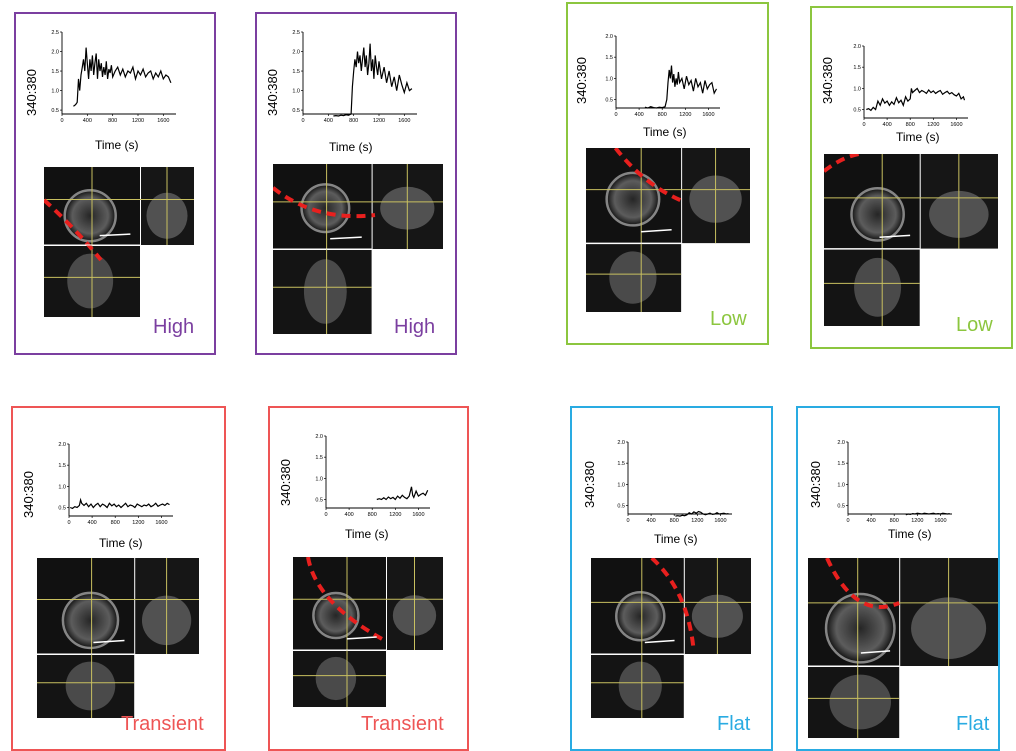 Image resolution: width=1016 pixels, height=751 pixels. What do you see at coordinates (174, 327) in the screenshot?
I see `category-label: High` at bounding box center [174, 327].